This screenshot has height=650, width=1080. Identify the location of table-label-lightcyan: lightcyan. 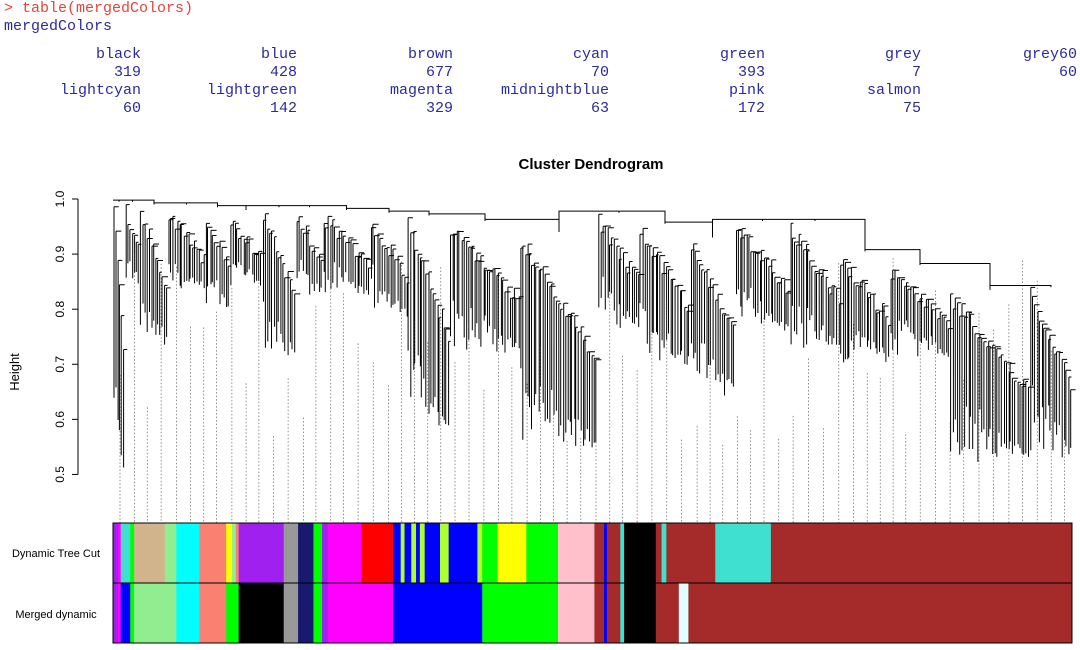
(100, 90).